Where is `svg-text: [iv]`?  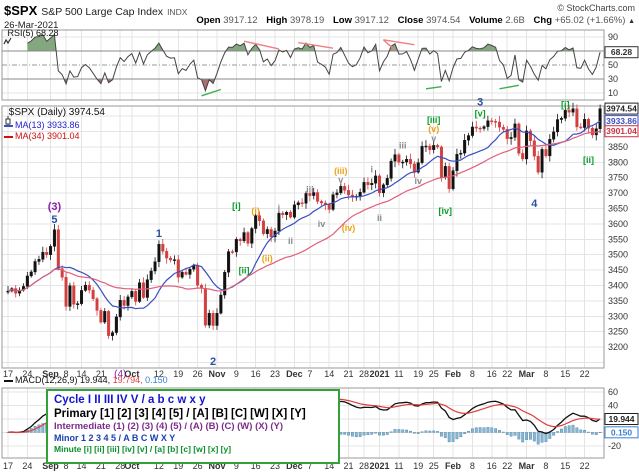
svg-text: [iv] is located at coordinates (446, 211).